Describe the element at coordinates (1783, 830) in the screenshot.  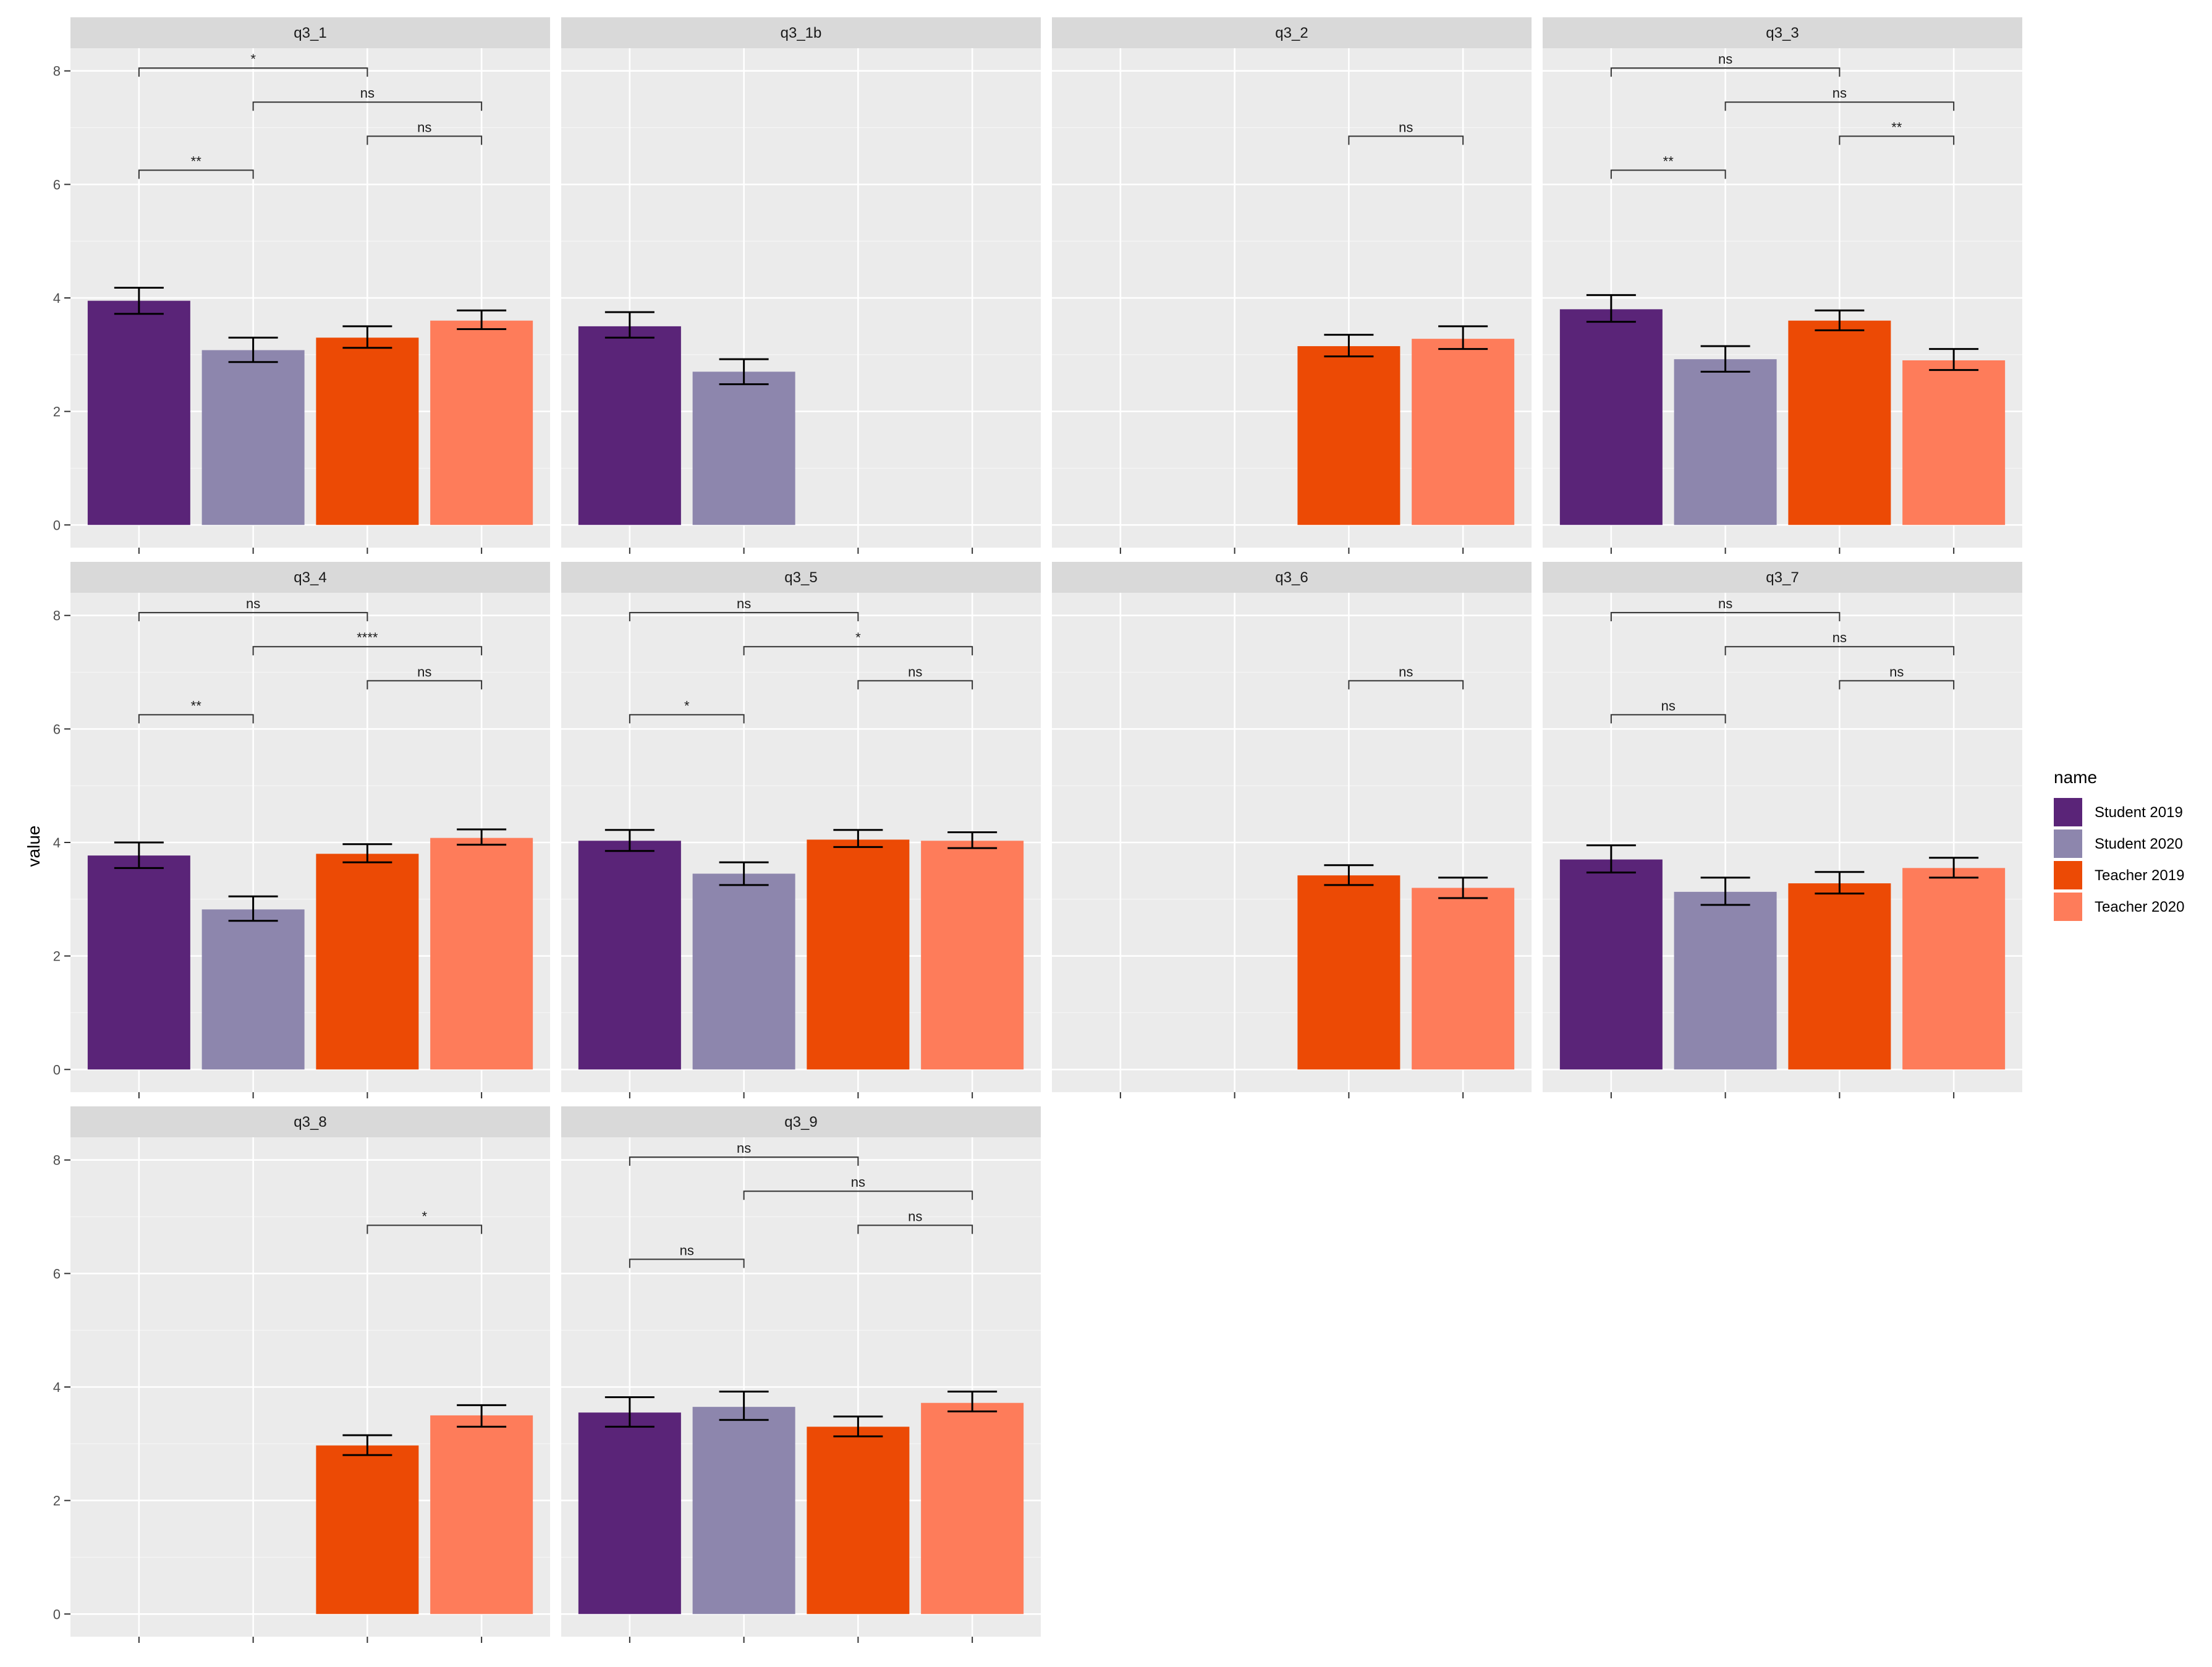
I see `facet-panel-q3_7: q3_7ns ns ns ns` at that location.